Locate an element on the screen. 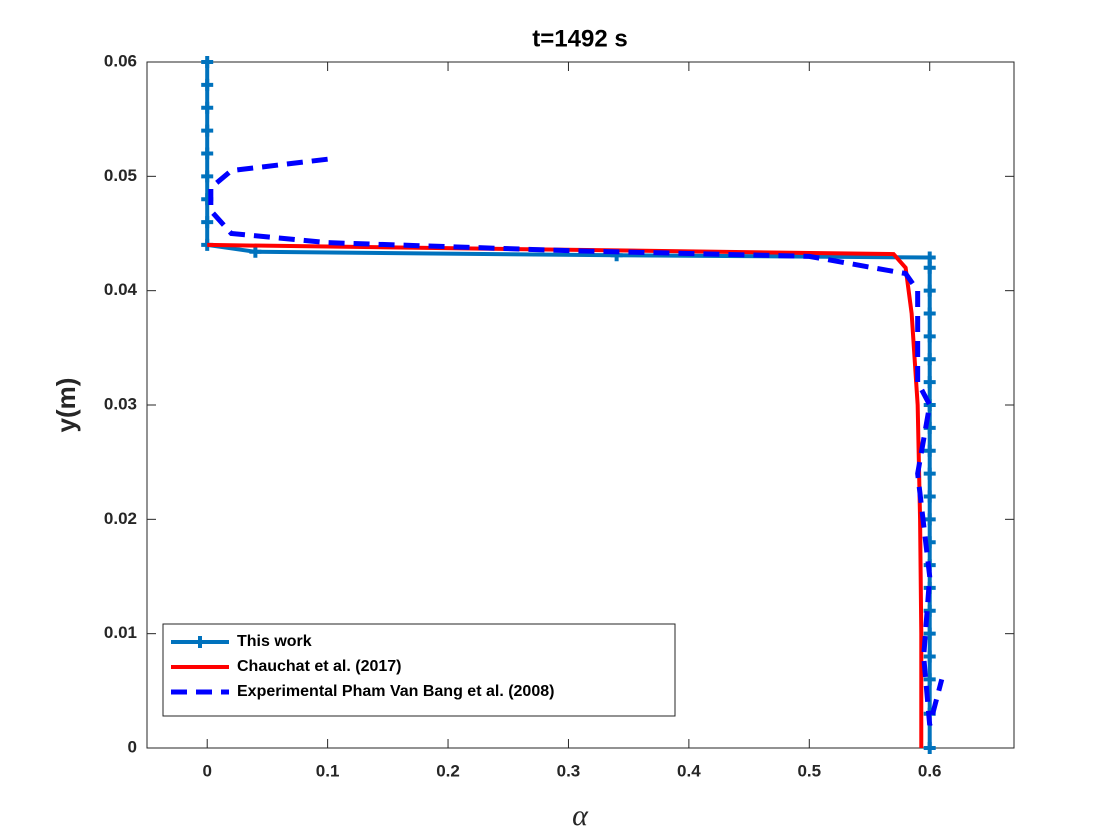 The image size is (1120, 840). y-tick-label: 0.04 is located at coordinates (121, 289).